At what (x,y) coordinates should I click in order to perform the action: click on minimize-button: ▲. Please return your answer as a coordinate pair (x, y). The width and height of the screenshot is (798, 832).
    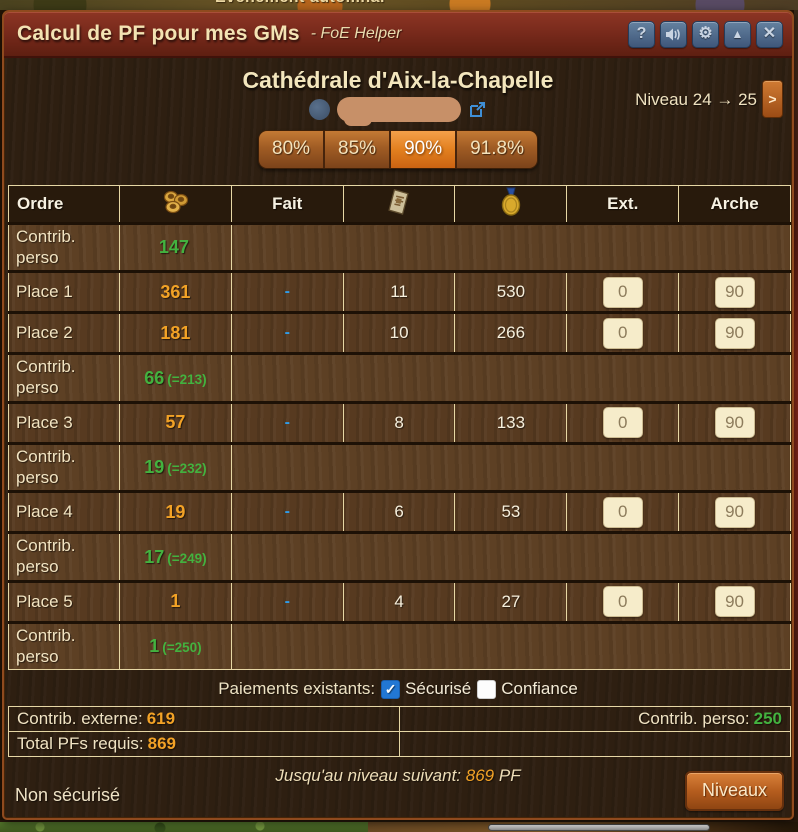
    Looking at the image, I should click on (737, 34).